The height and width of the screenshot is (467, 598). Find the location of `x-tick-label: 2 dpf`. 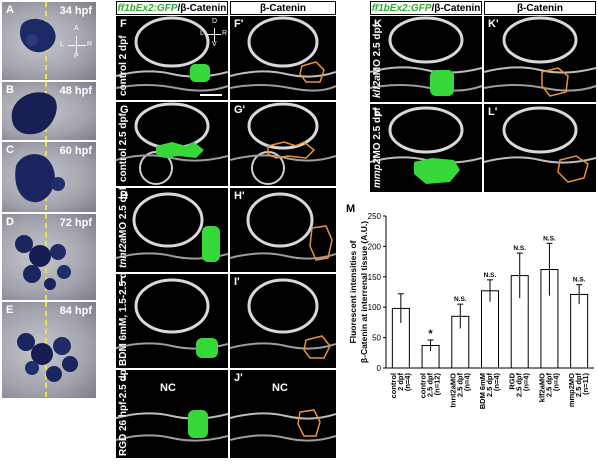

x-tick-label: 2 dpf is located at coordinates (400, 382).